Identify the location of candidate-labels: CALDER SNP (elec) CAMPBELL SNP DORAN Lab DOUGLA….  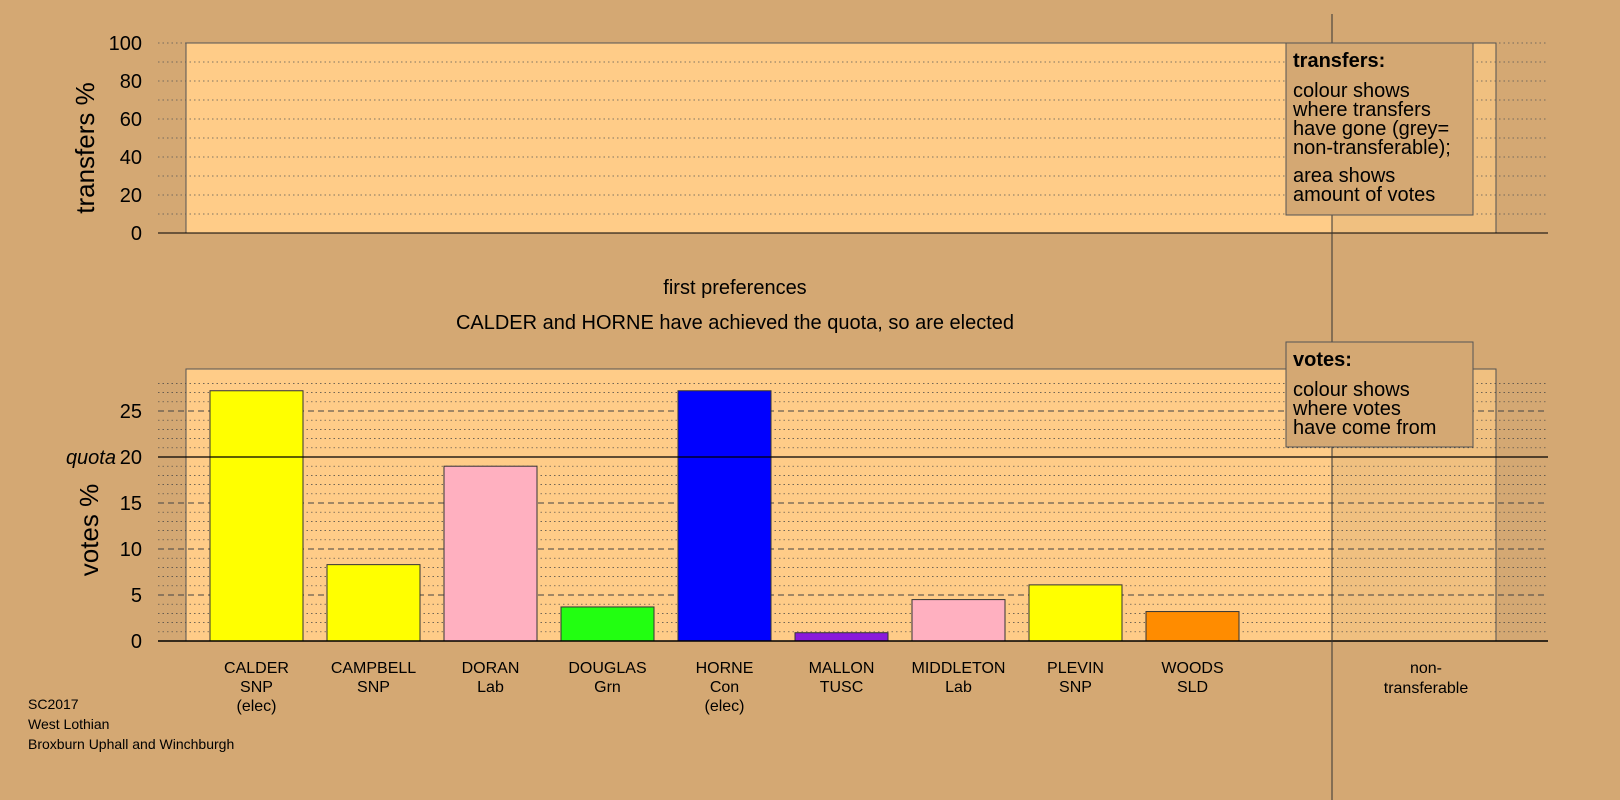
(724, 687).